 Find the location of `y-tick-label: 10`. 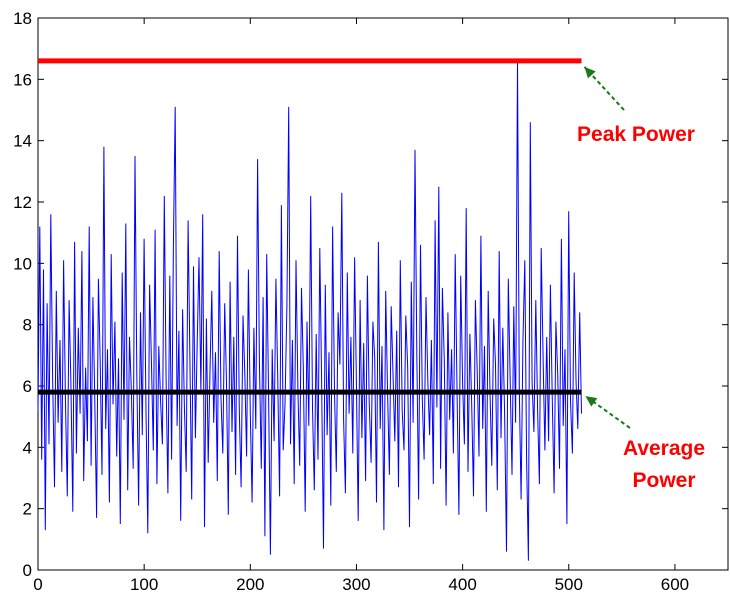

y-tick-label: 10 is located at coordinates (22, 263).